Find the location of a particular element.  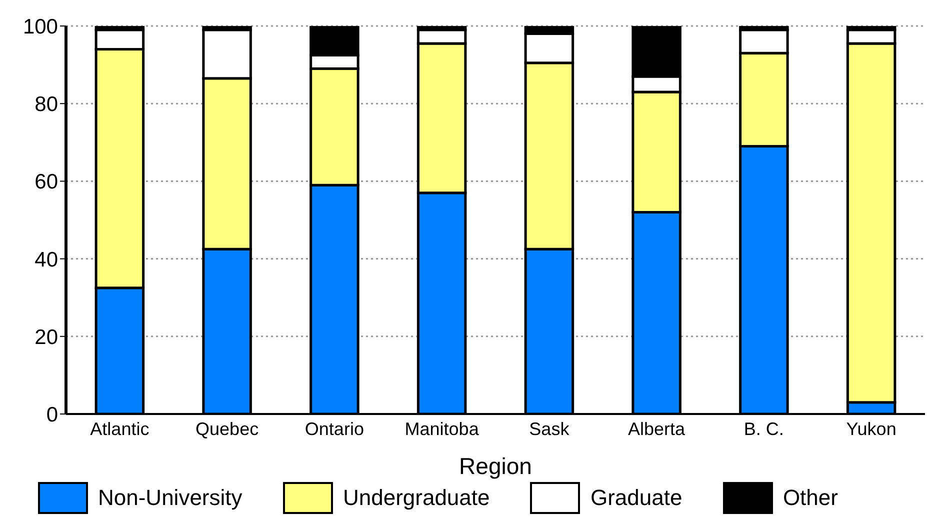

legend-label: Non-University is located at coordinates (170, 498).